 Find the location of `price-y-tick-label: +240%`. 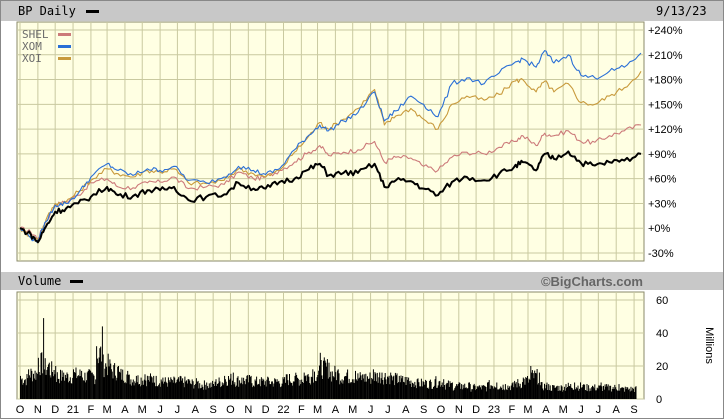

price-y-tick-label: +240% is located at coordinates (665, 31).